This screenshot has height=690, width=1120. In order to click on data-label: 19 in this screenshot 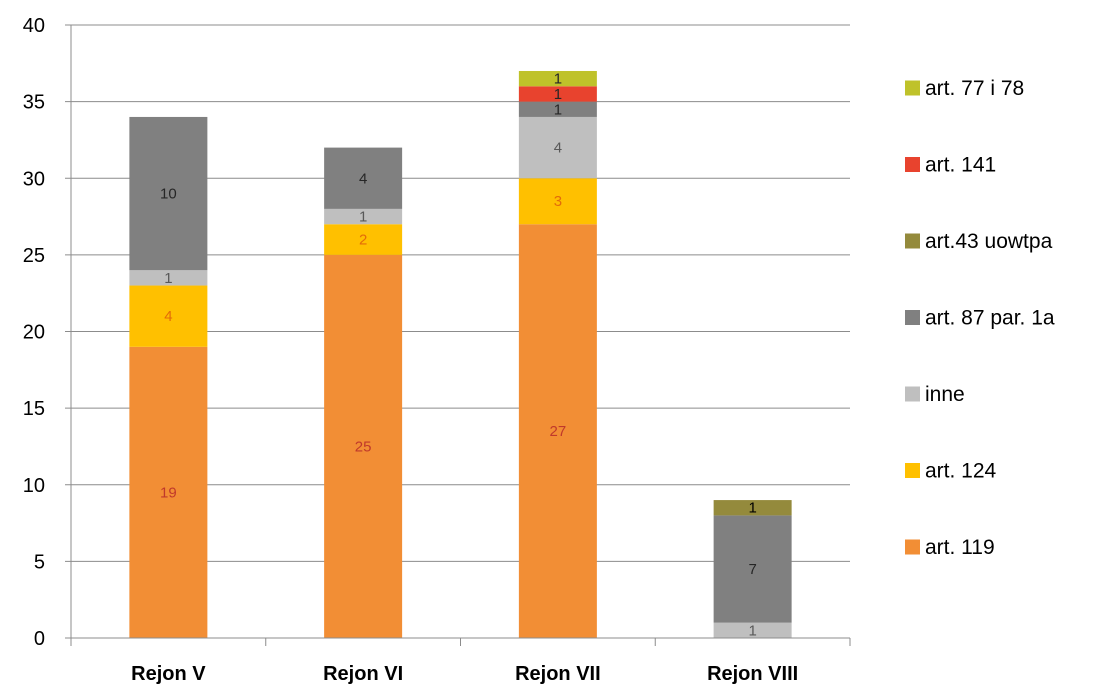, I will do `click(168, 492)`.